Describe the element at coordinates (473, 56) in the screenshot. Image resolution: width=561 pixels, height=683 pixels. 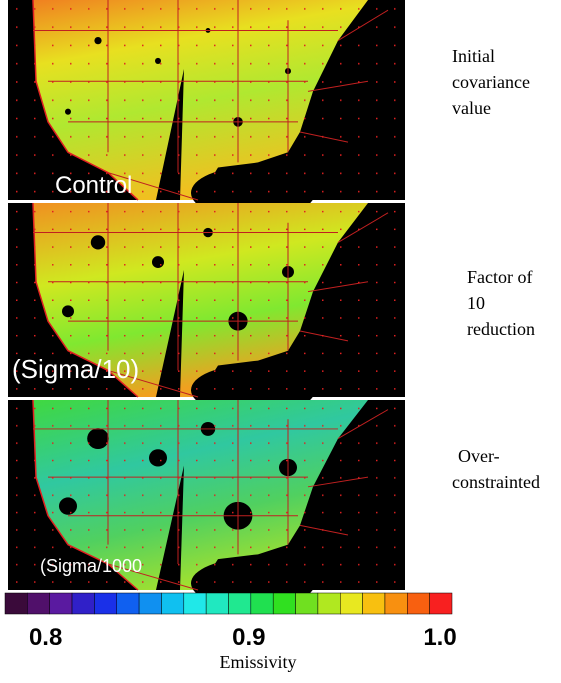
I see `panel-caption: Initial` at that location.